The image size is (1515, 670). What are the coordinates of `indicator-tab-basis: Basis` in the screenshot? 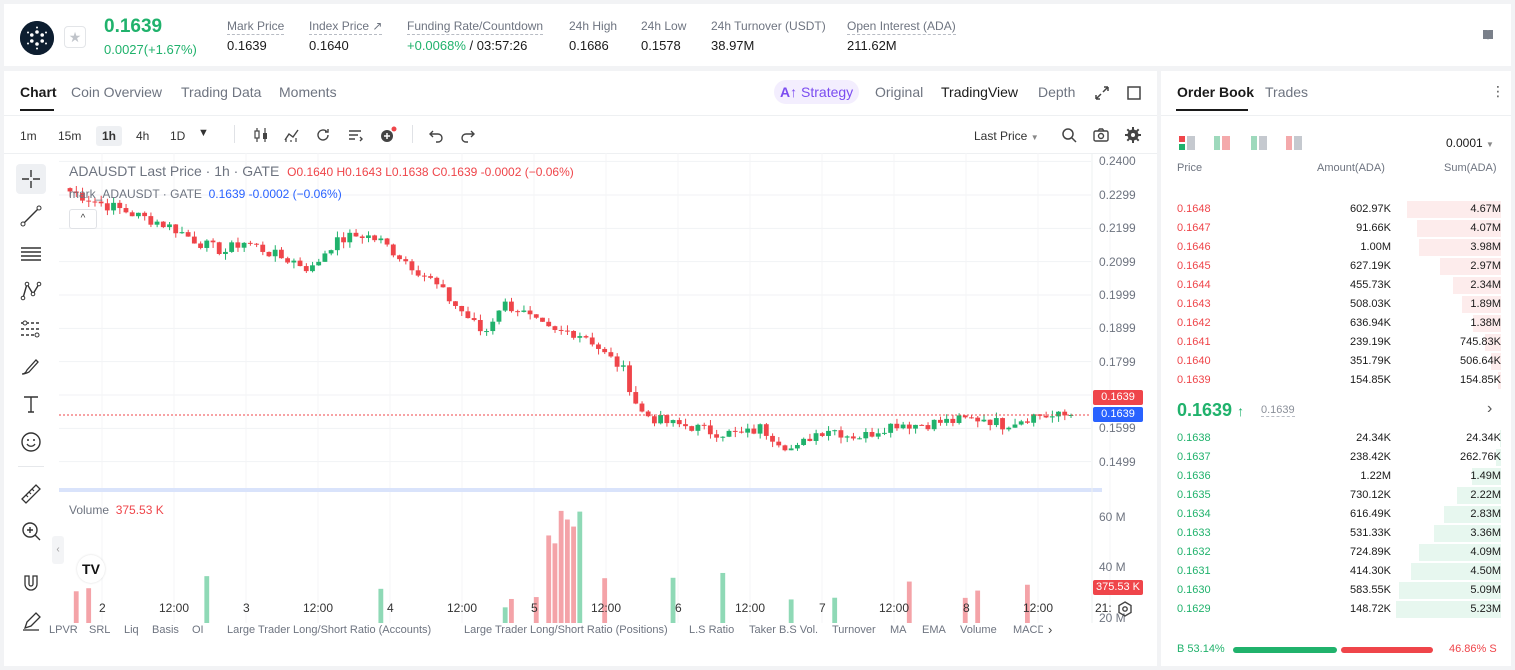 It's located at (165, 630).